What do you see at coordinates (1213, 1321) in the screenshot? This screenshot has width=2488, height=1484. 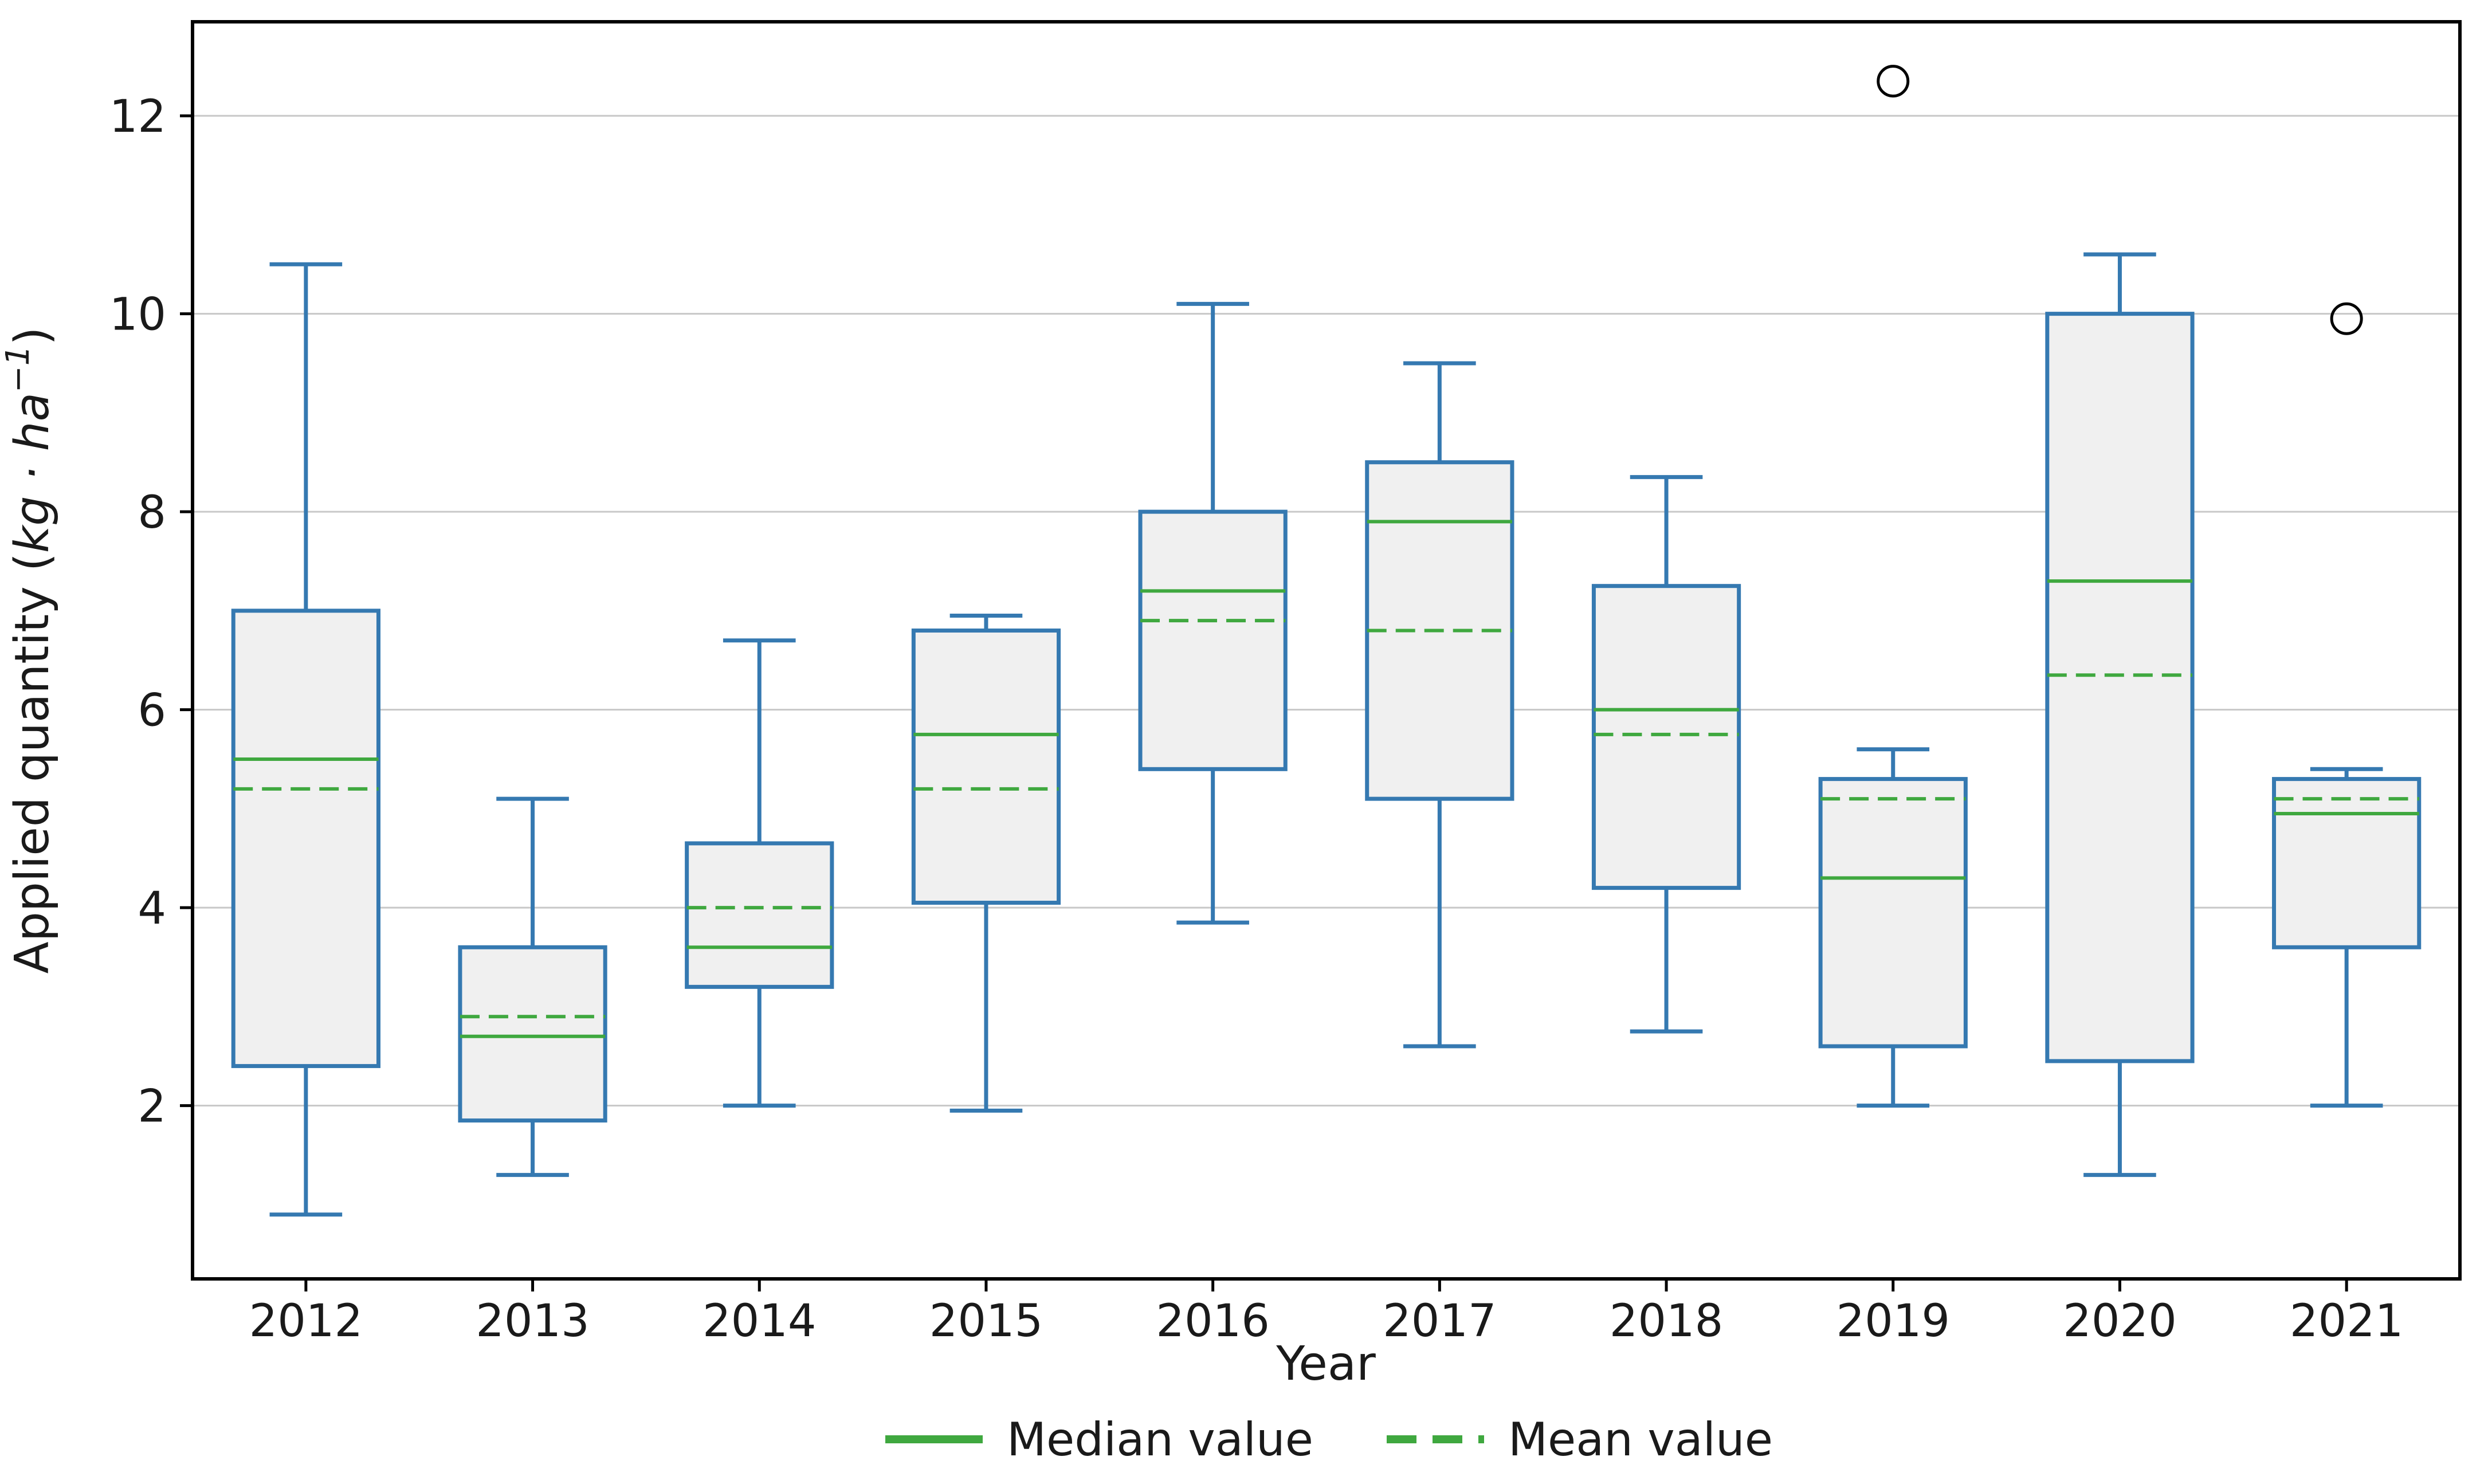 I see `x-tick-label-2016: 2016` at bounding box center [1213, 1321].